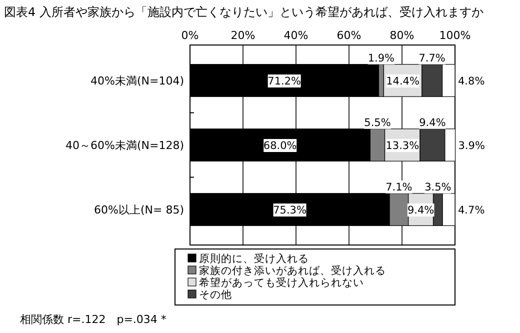 The width and height of the screenshot is (520, 333). What do you see at coordinates (381, 58) in the screenshot?
I see `data-label: 1.9%` at bounding box center [381, 58].